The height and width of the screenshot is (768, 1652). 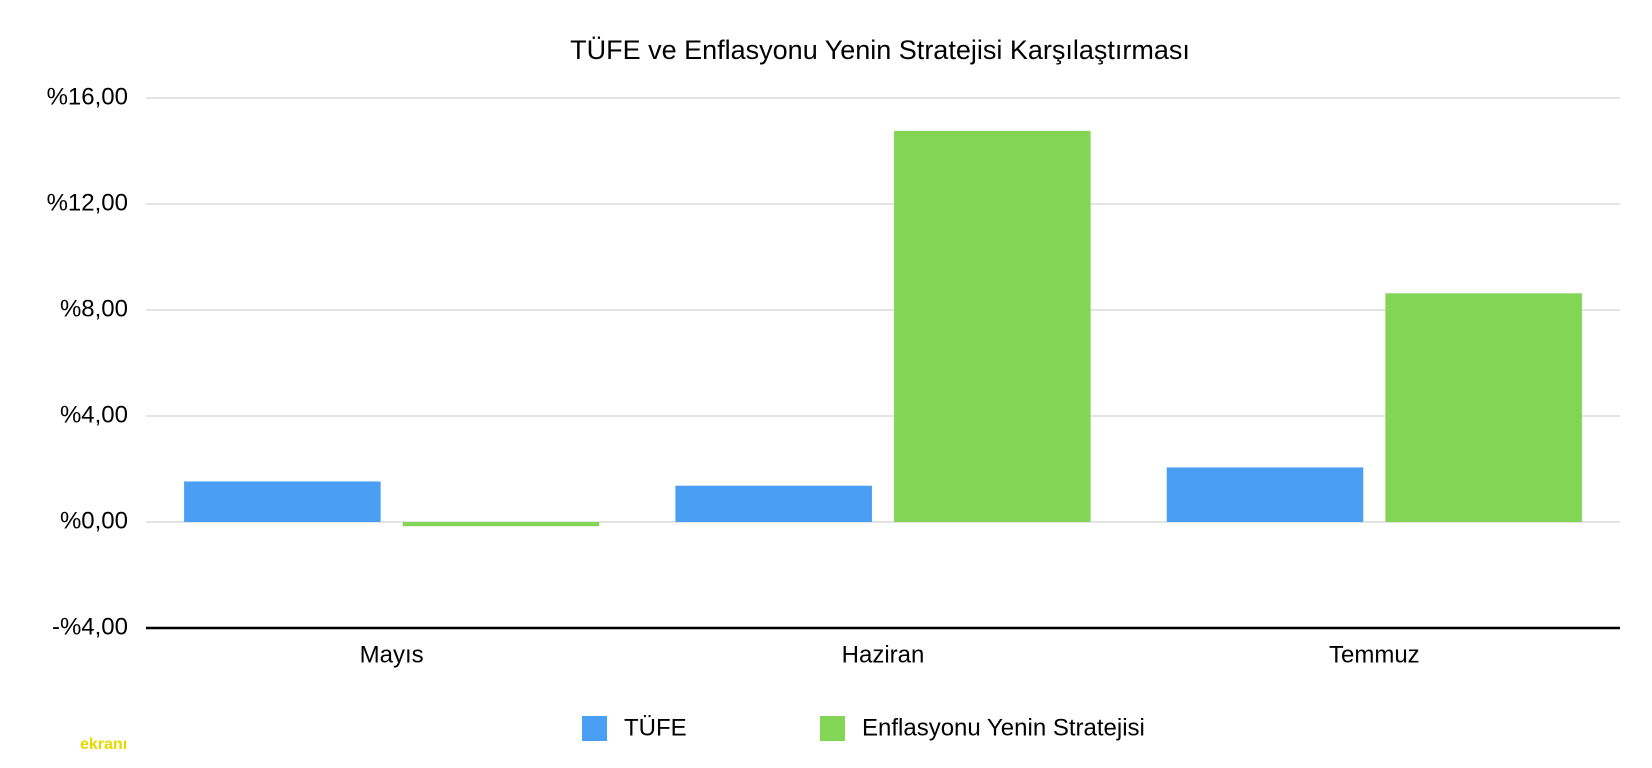 I want to click on y-tick-label: %8,00, so click(x=94, y=308).